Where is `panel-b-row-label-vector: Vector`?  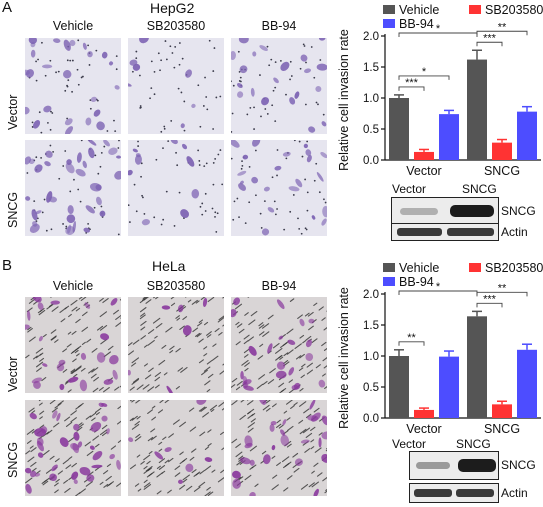
panel-b-row-label-vector: Vector is located at coordinates (13, 374).